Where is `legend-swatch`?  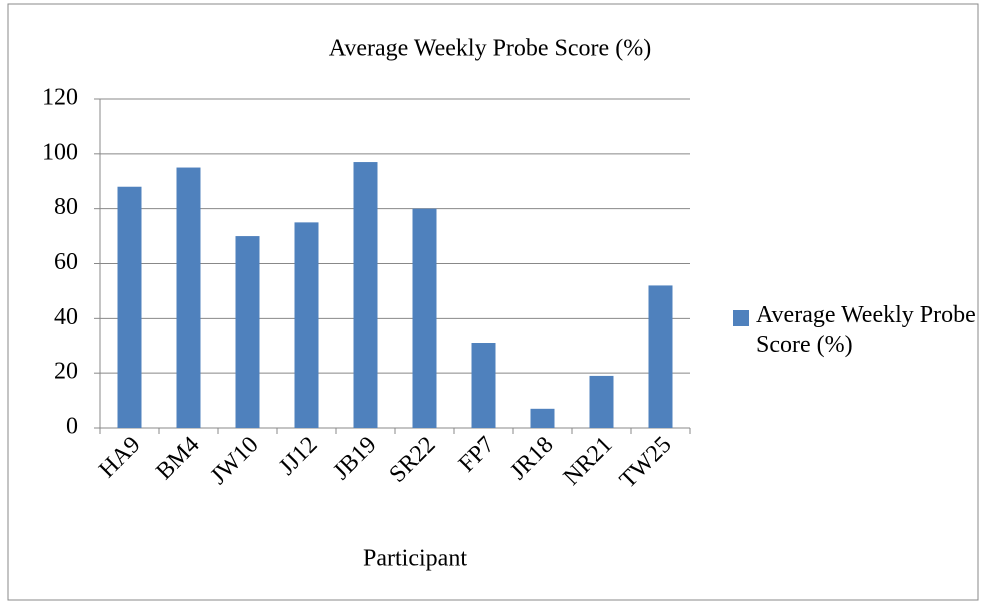 legend-swatch is located at coordinates (741, 318).